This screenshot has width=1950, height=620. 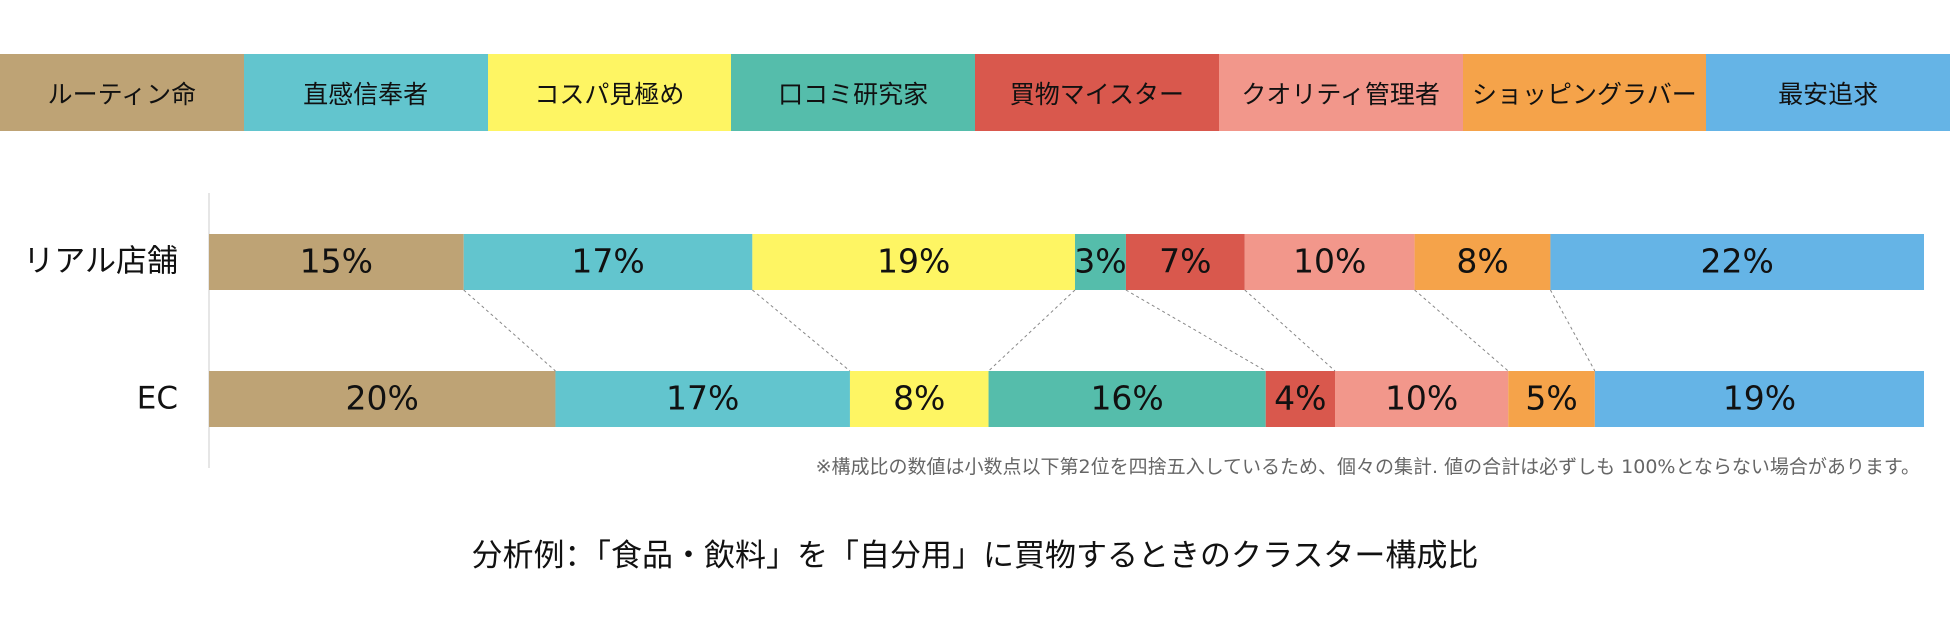 I want to click on chart-caption: 分析例：「食品・飲料」を「自分用」に買物するときのクラスター構成比, so click(x=975, y=556).